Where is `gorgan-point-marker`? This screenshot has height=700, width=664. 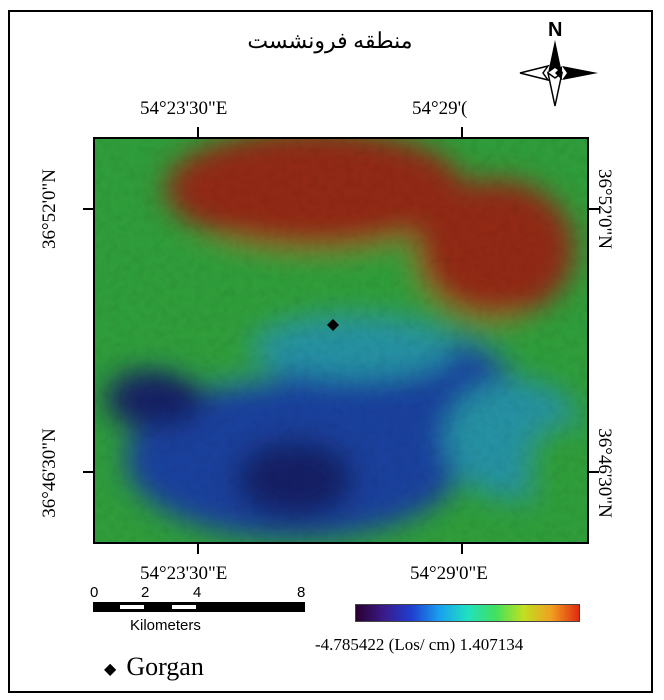 gorgan-point-marker is located at coordinates (333, 325).